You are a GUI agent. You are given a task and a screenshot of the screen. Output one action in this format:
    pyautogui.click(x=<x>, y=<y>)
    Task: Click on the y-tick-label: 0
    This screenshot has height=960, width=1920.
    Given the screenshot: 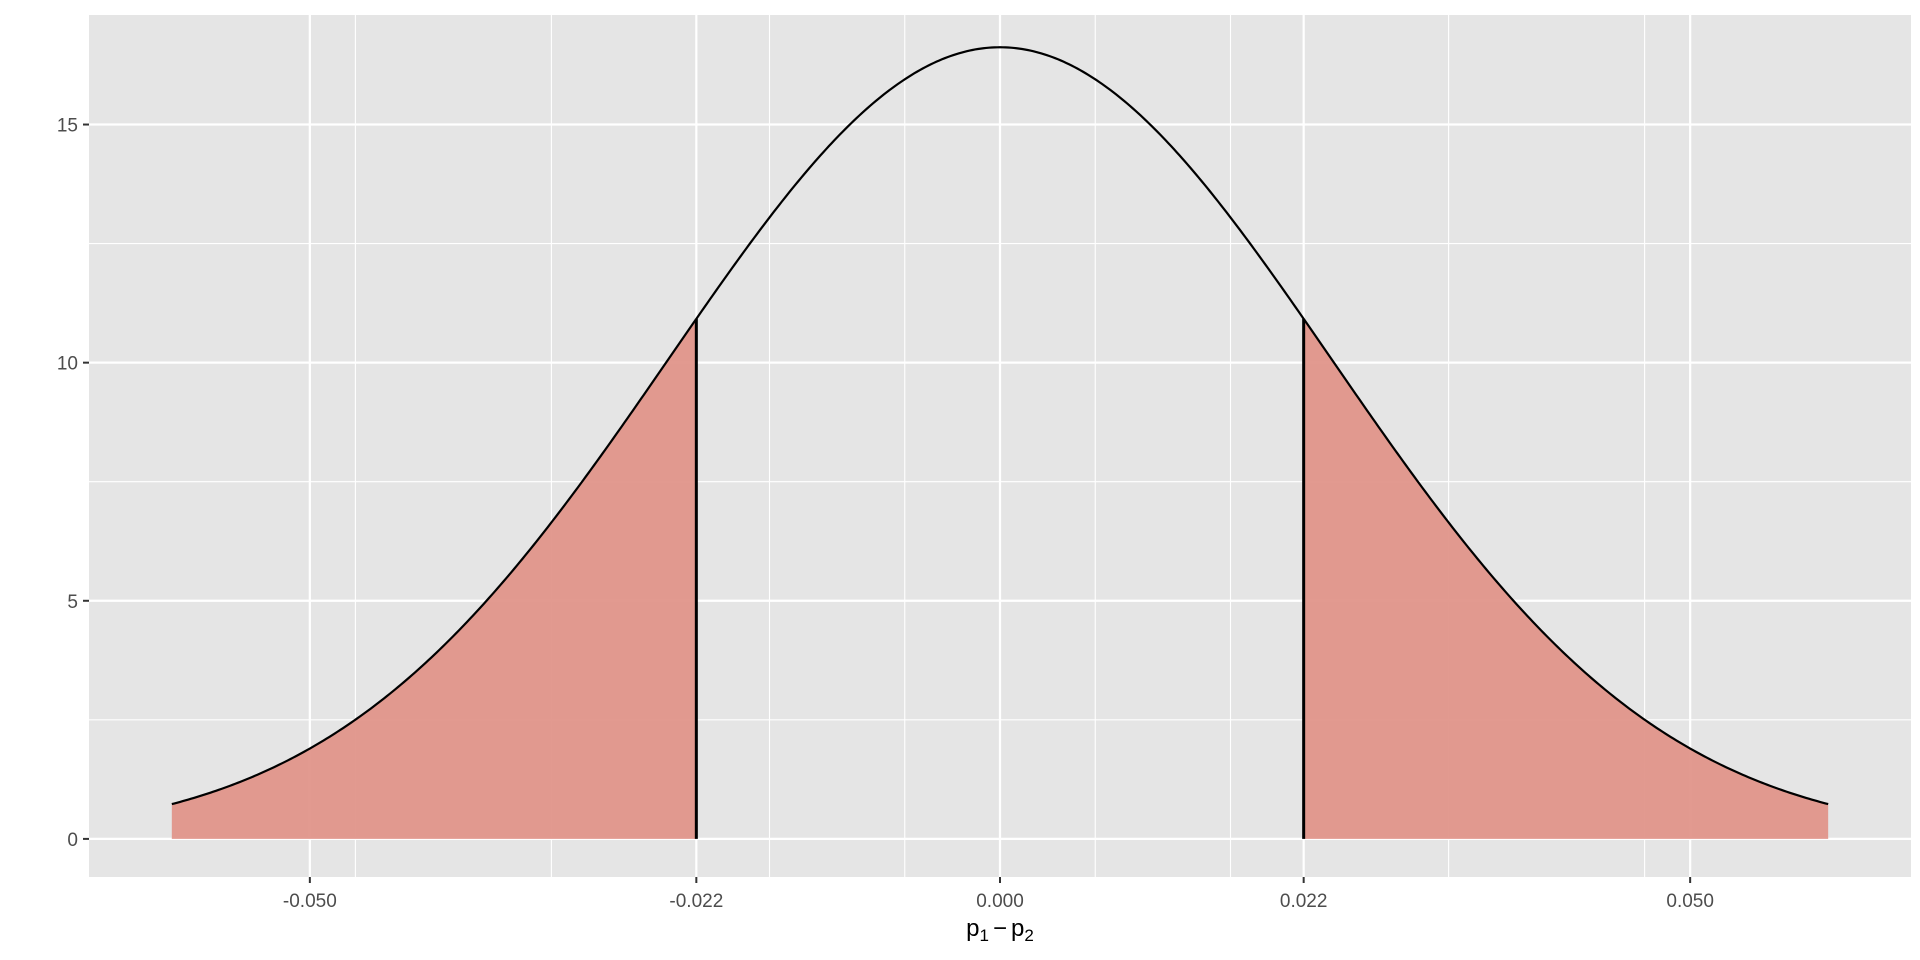 What is the action you would take?
    pyautogui.click(x=72, y=840)
    